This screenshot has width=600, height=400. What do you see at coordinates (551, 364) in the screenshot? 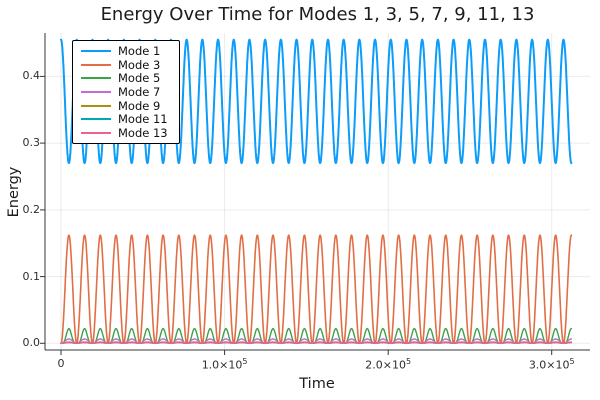
I see `x-tick-label: 3.0×10⁵` at bounding box center [551, 364].